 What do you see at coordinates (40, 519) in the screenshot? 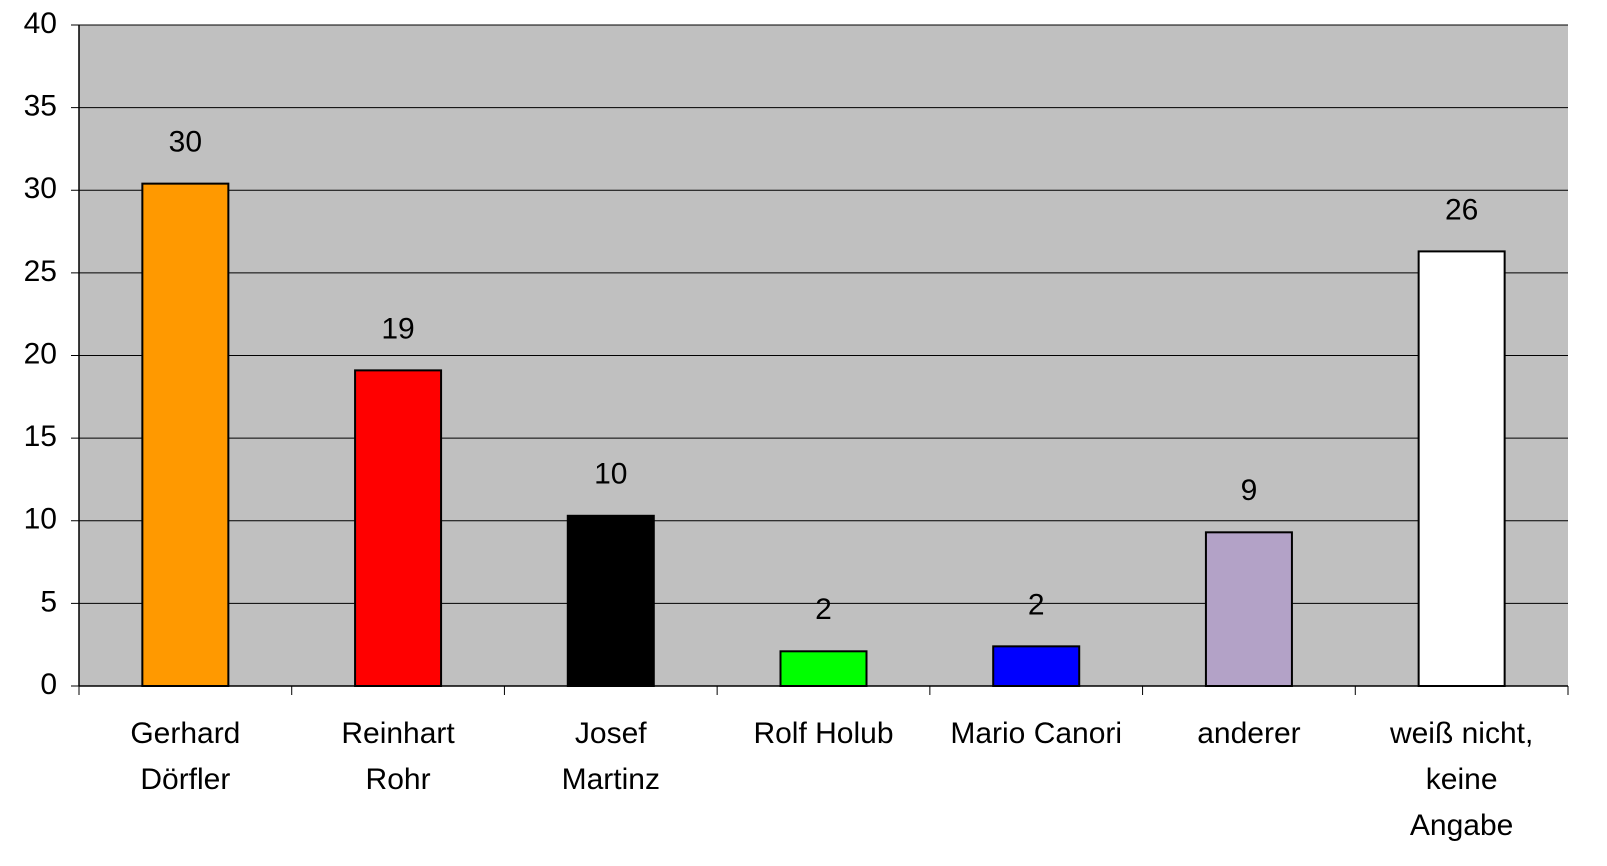
I see `y-tick-label: 10` at bounding box center [40, 519].